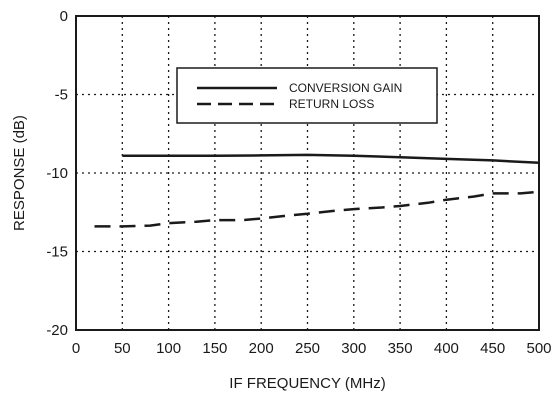  Describe the element at coordinates (261, 348) in the screenshot. I see `x-tick-label: 200` at that location.